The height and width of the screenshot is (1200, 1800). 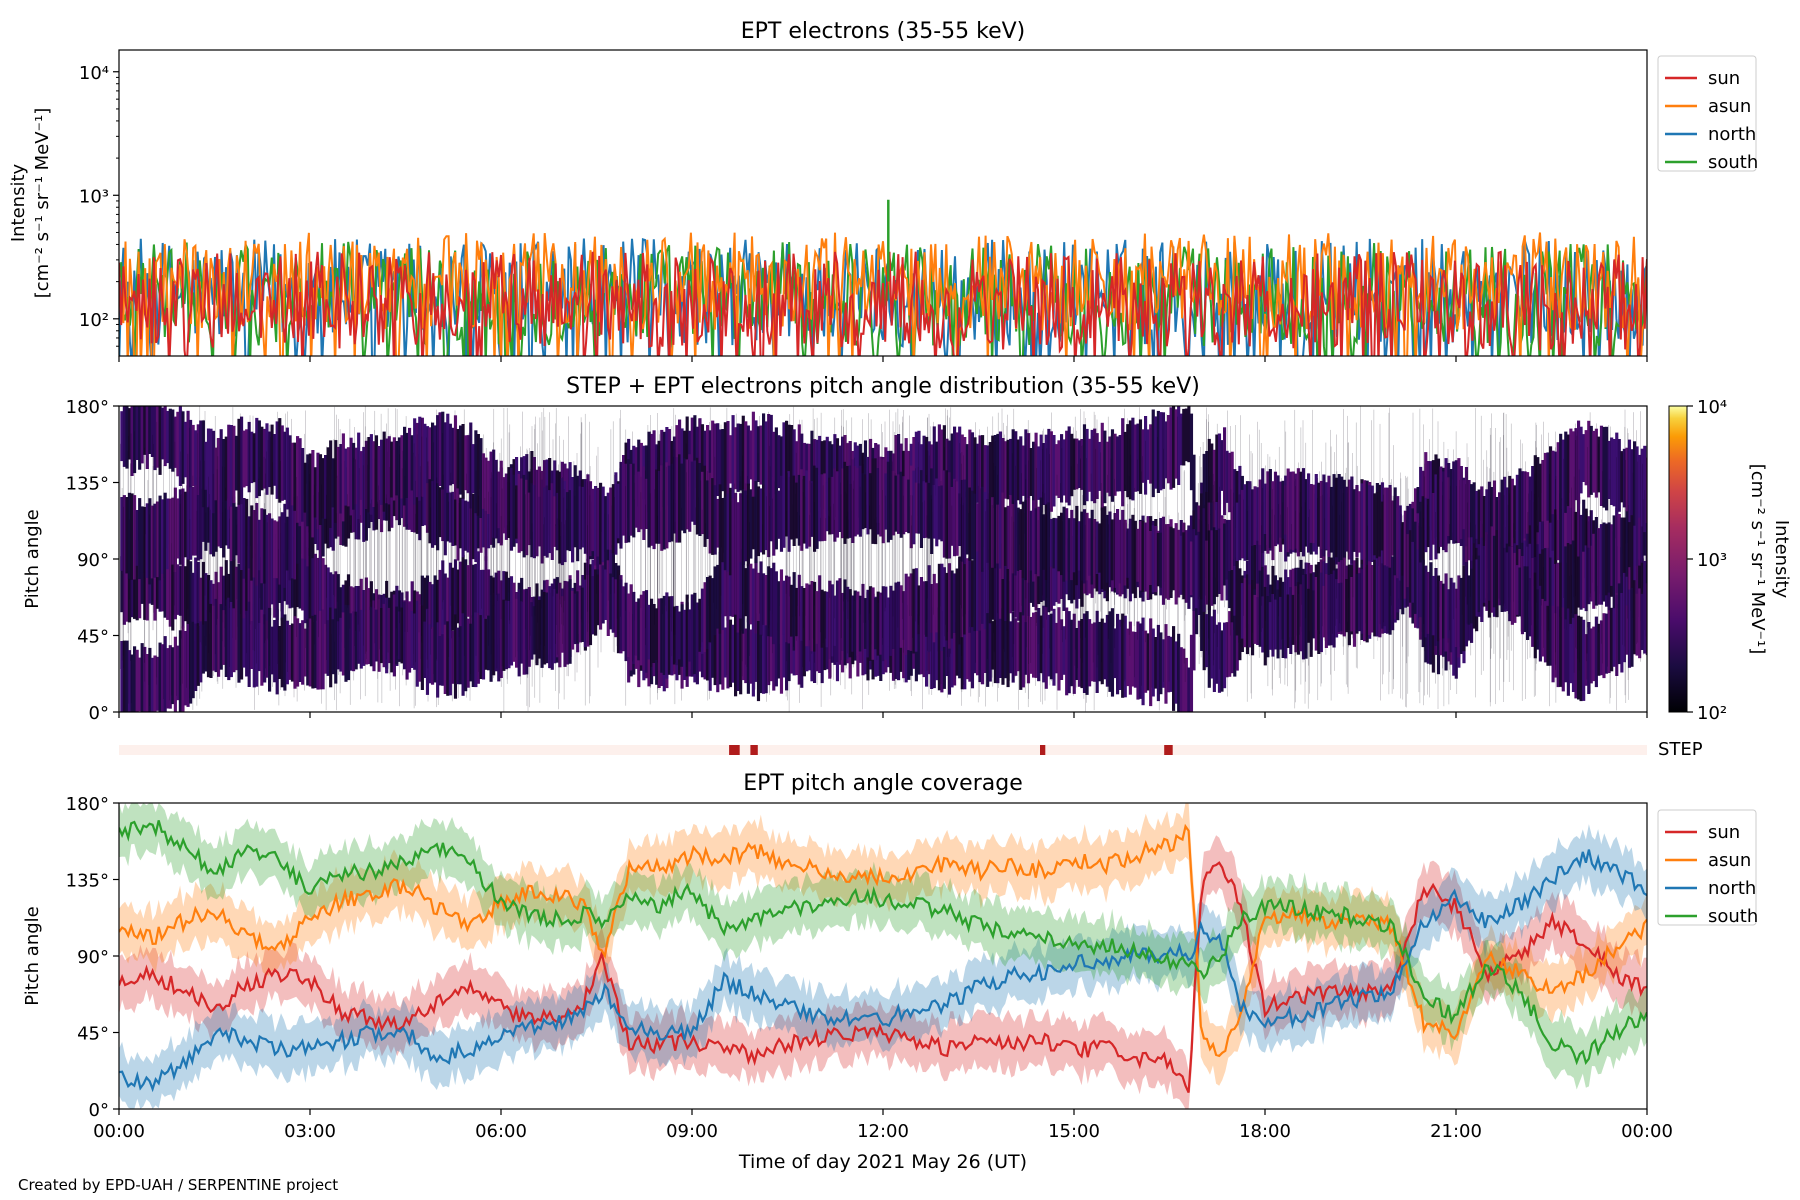 What do you see at coordinates (93, 637) in the screenshot?
I see `y-tick-label: 45°` at bounding box center [93, 637].